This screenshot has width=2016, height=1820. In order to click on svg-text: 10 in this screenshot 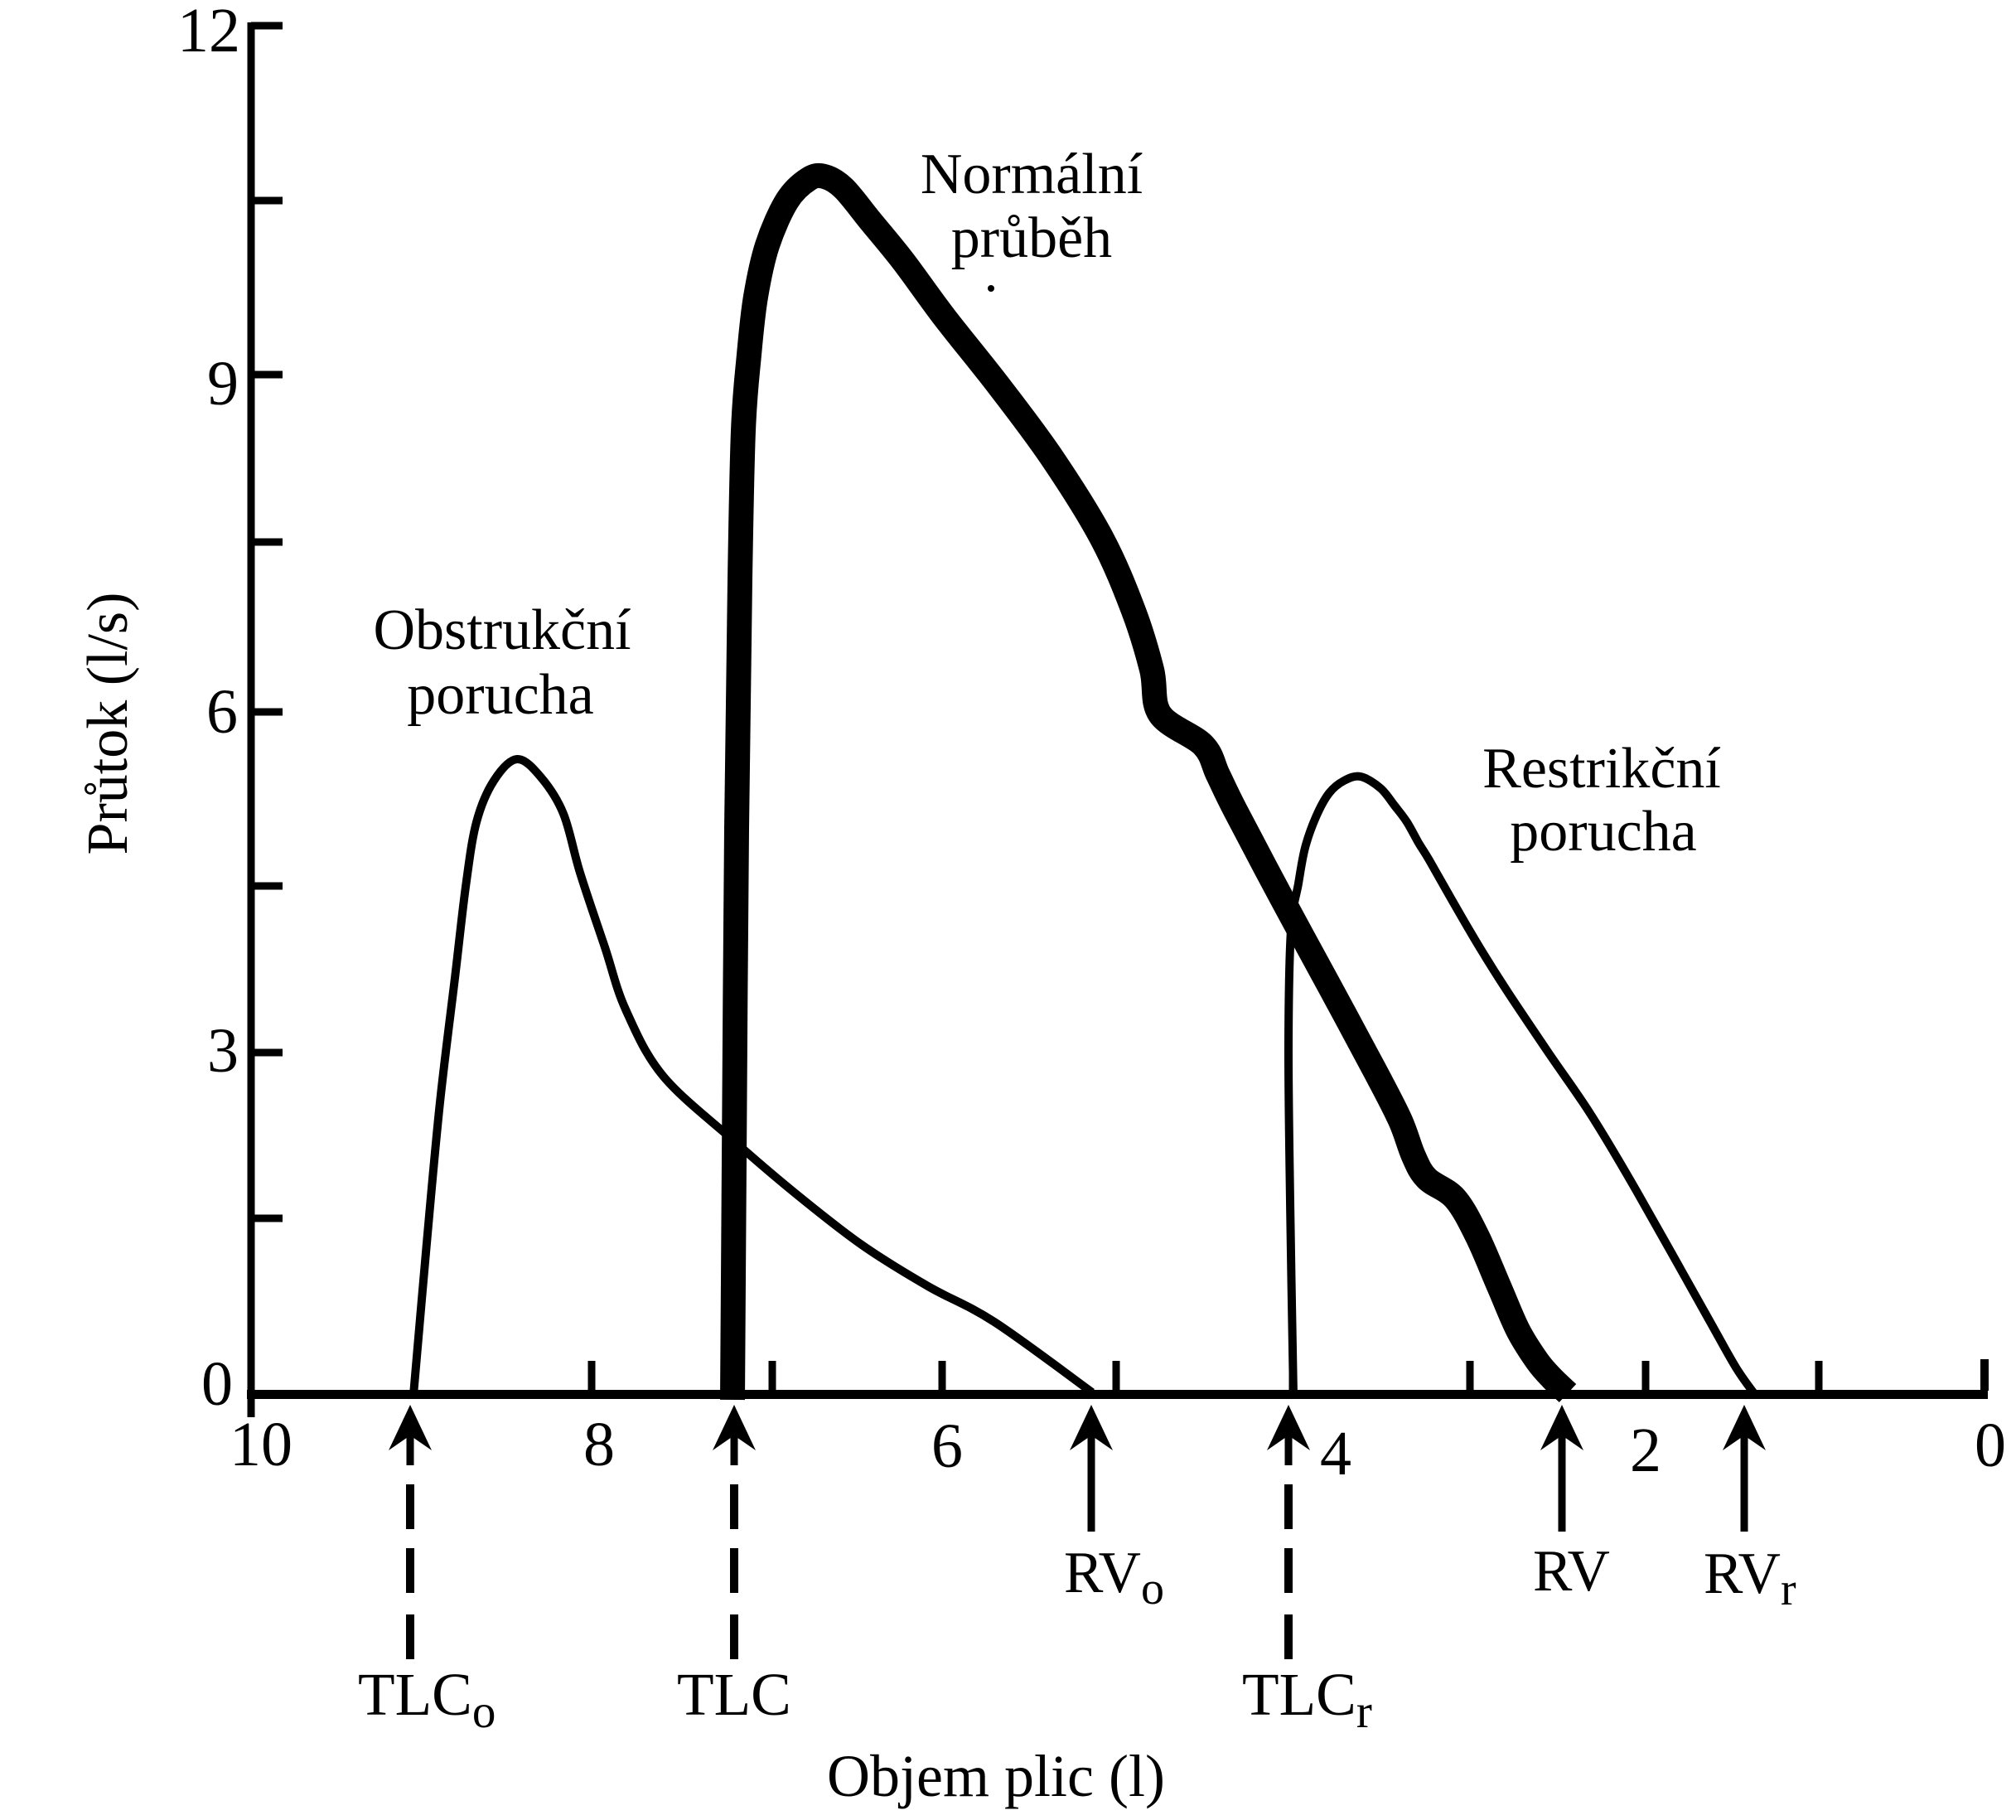, I will do `click(261, 1444)`.